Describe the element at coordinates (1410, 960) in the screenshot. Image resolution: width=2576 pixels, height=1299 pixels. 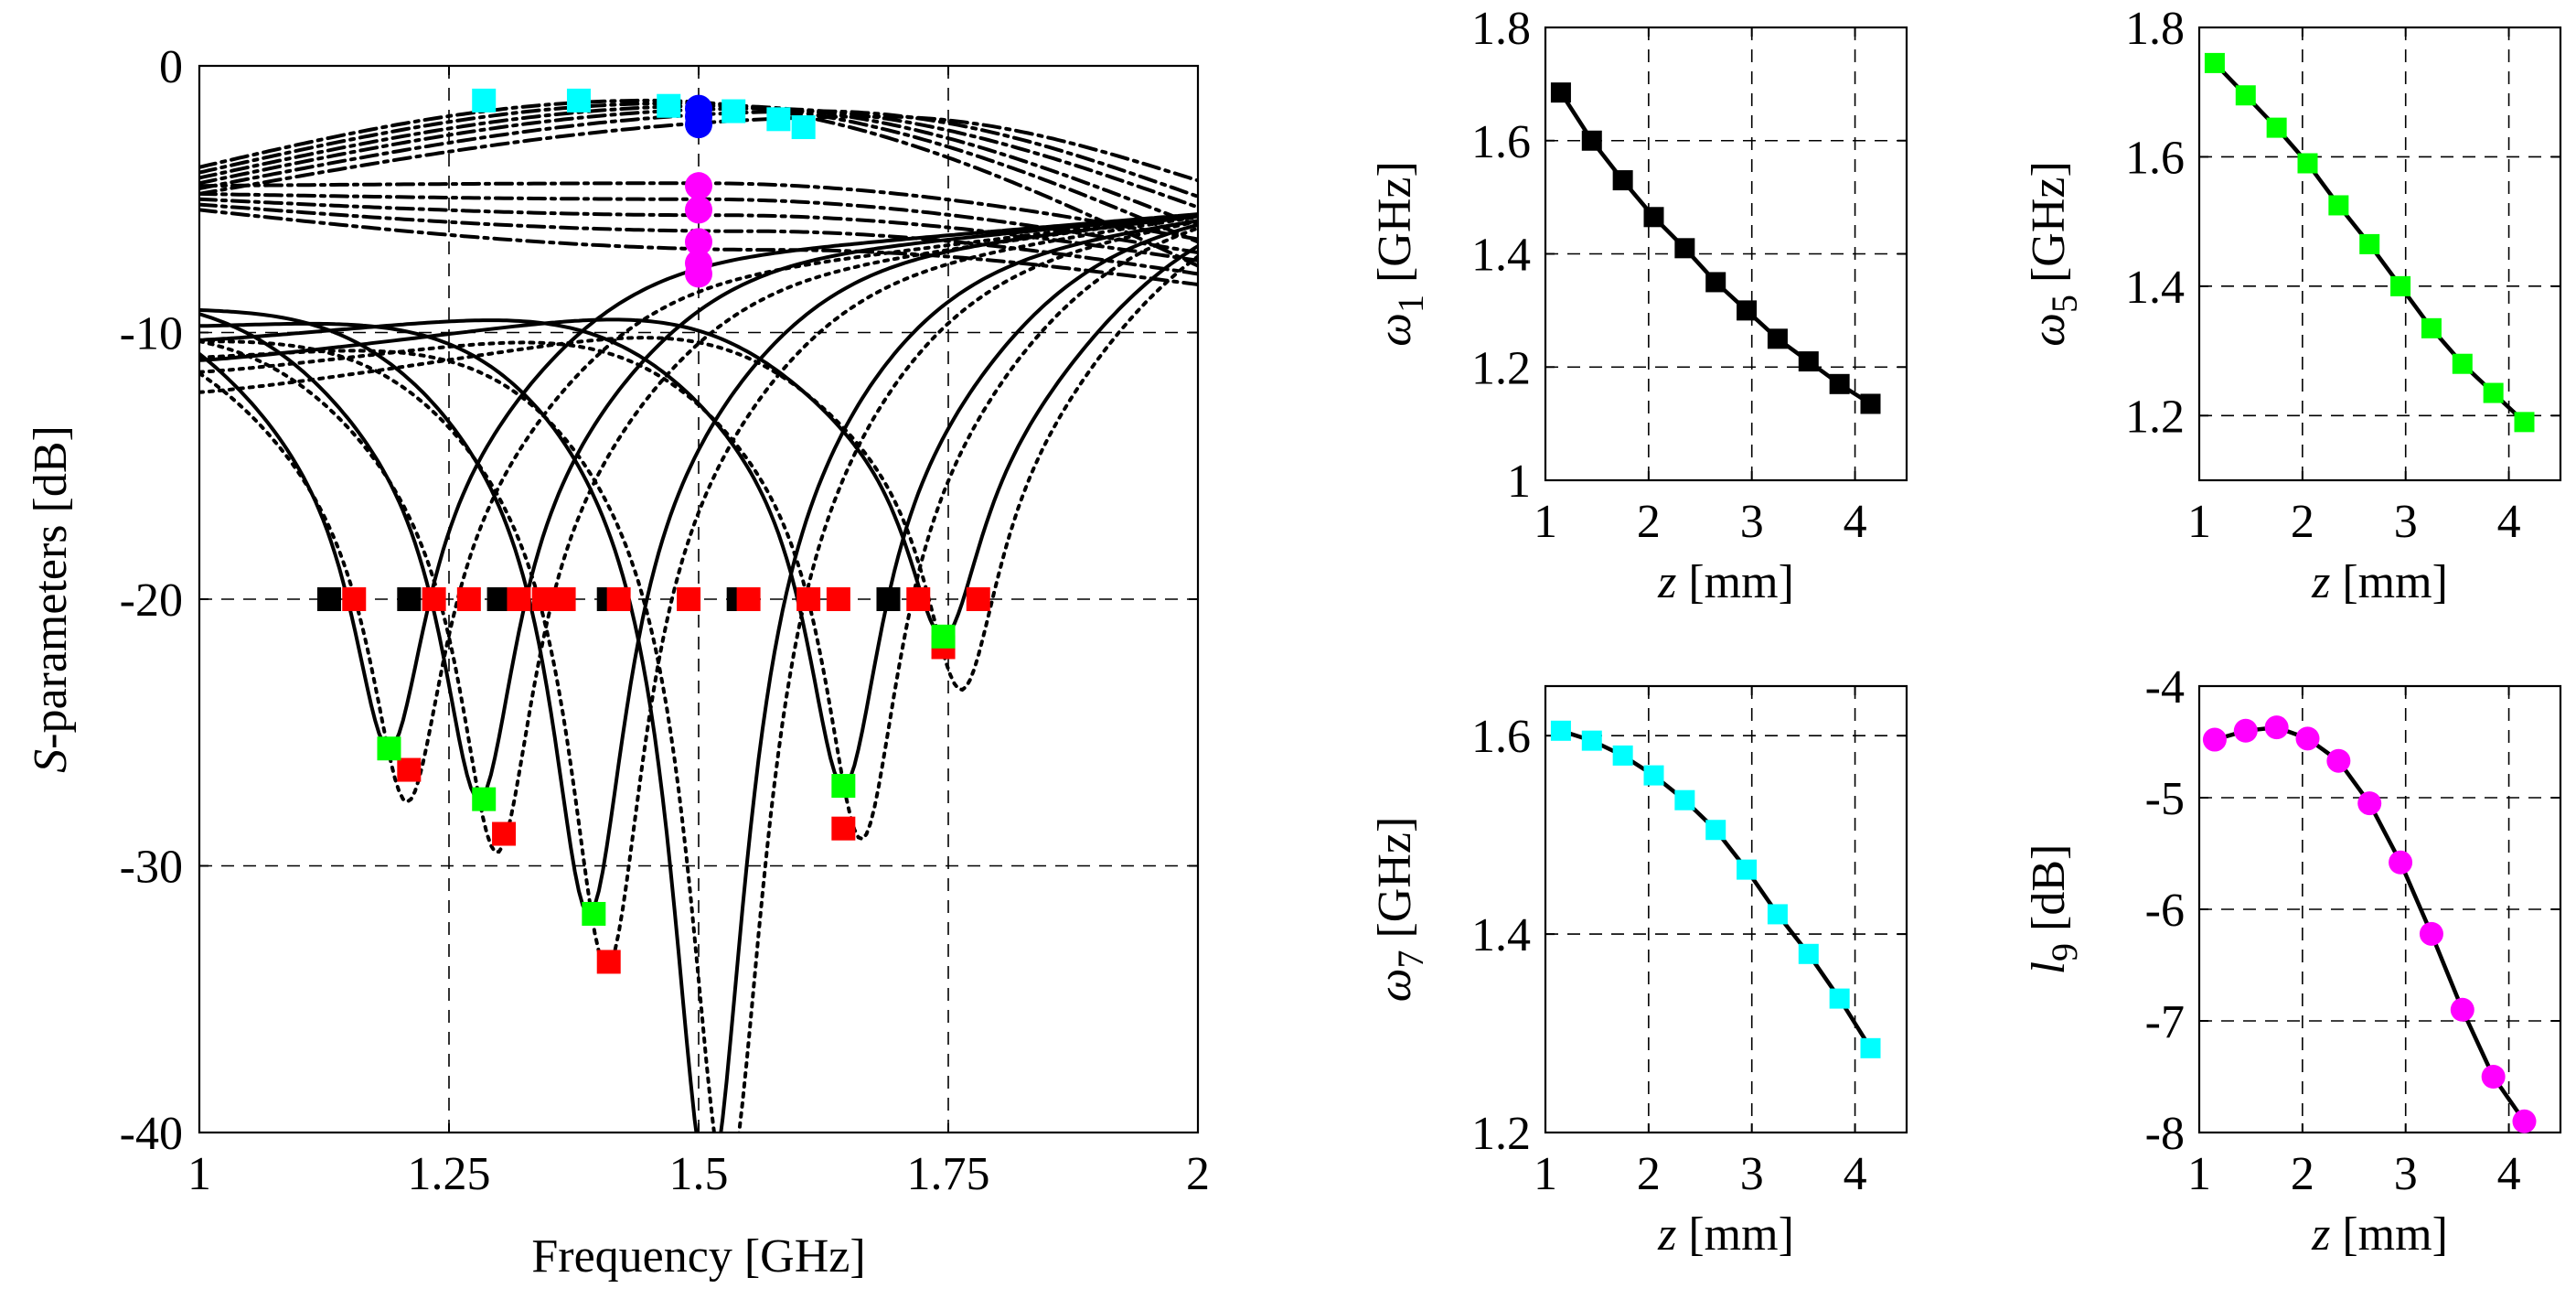
I see `y-axis-label-subscript: 7` at that location.